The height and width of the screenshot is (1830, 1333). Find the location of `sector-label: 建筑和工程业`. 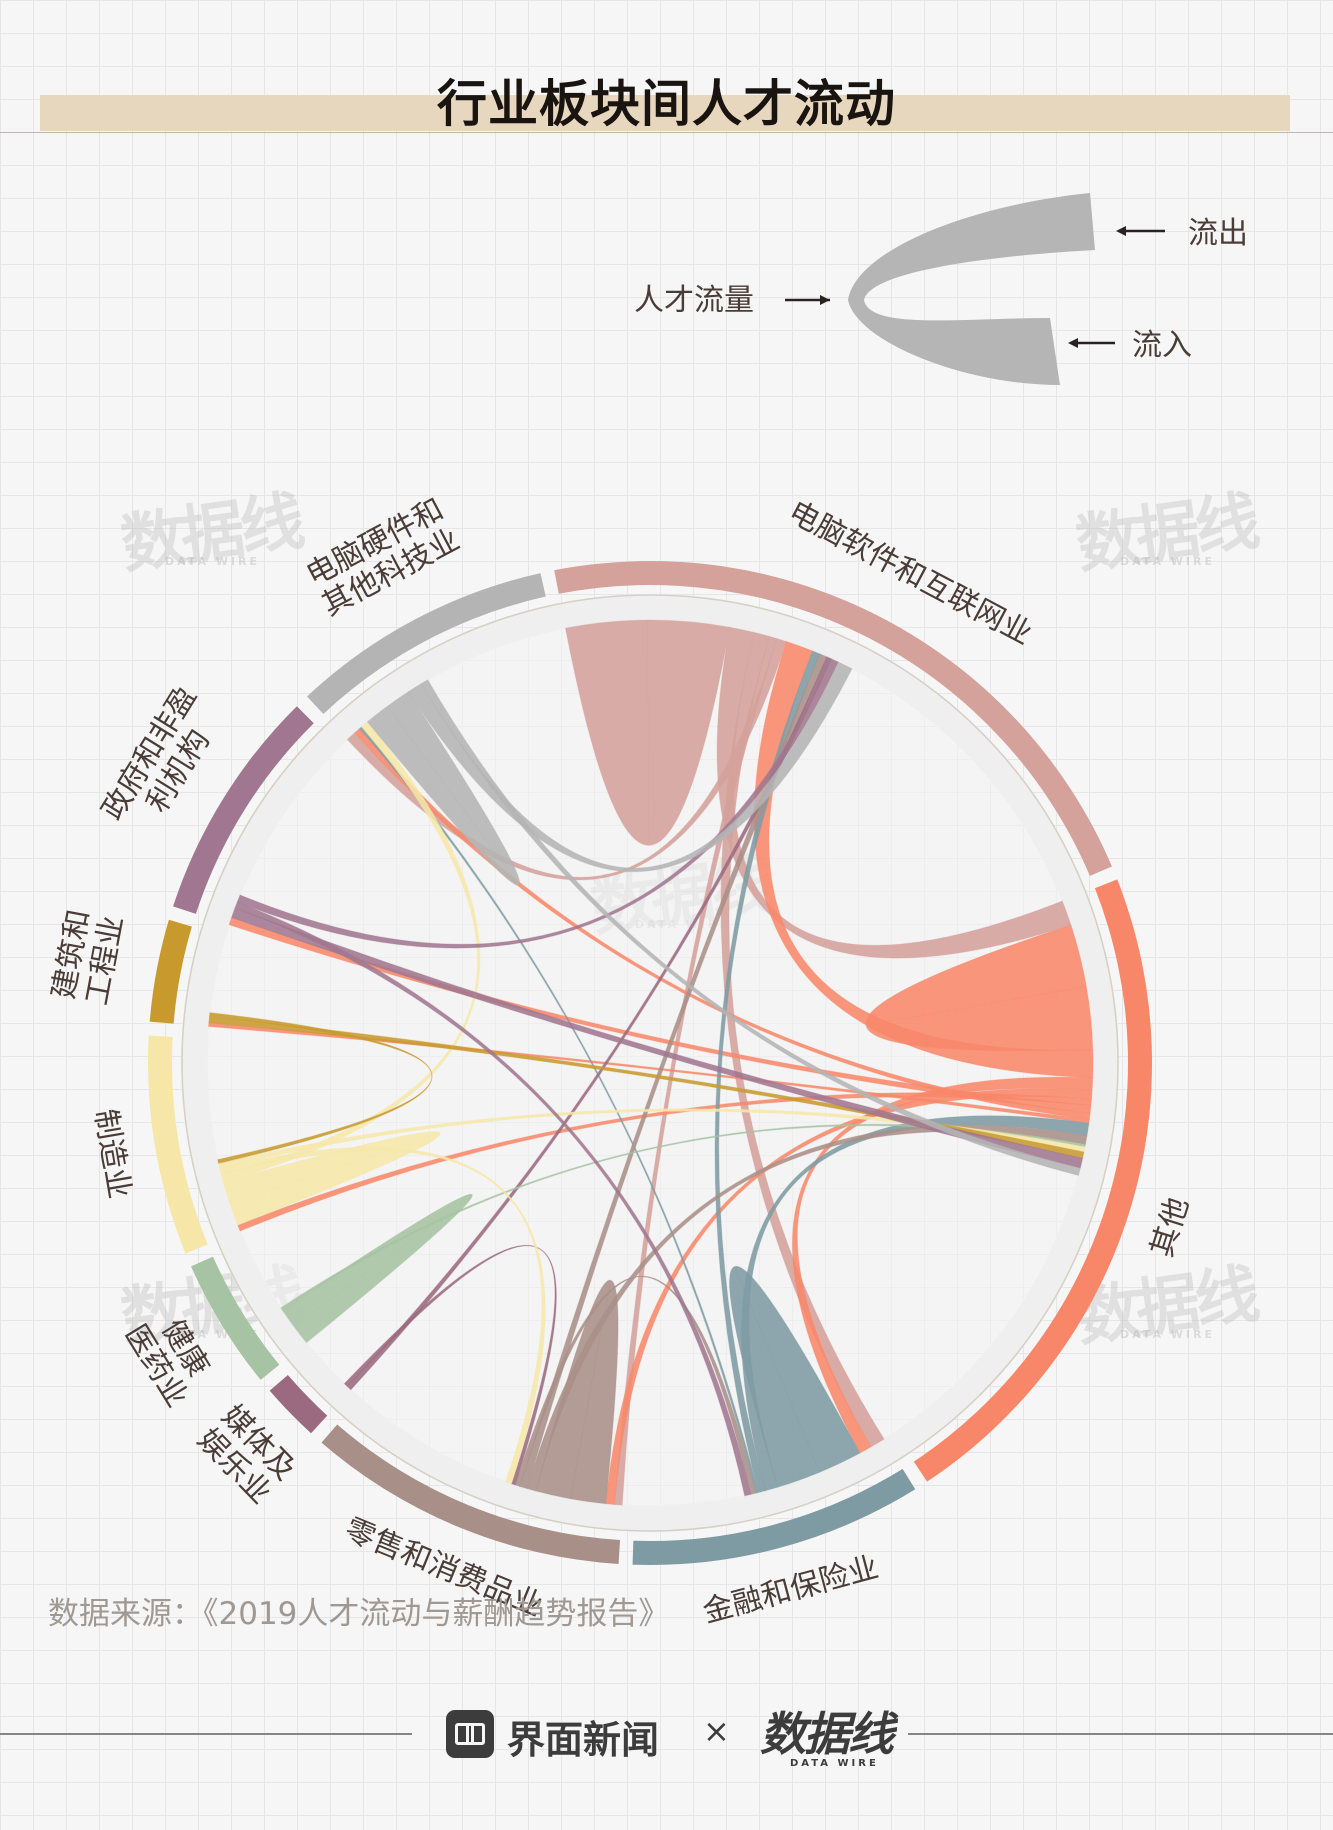

sector-label: 建筑和工程业 is located at coordinates (88, 957).